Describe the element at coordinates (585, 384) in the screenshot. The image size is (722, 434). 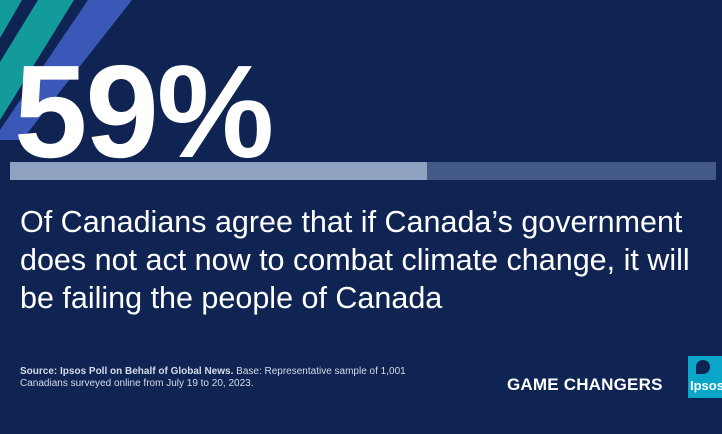
I see `game-changers-tagline: GAME CHANGERS` at that location.